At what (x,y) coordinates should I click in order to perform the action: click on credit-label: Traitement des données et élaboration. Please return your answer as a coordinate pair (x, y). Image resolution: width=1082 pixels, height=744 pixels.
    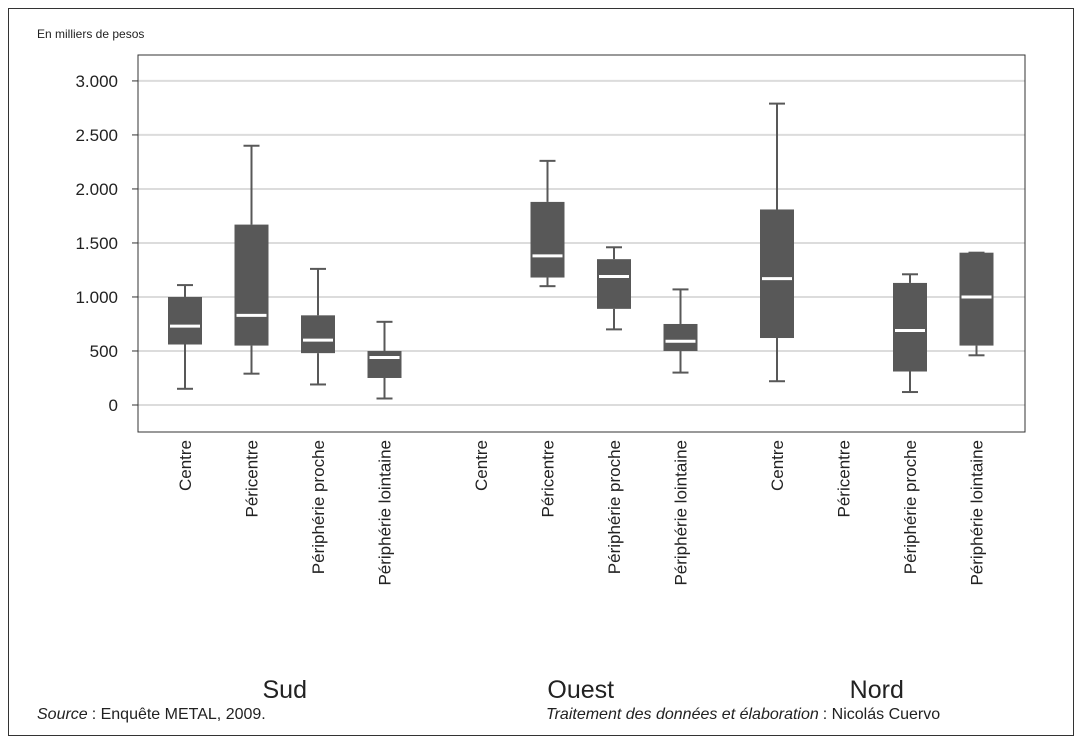
    Looking at the image, I should click on (682, 714).